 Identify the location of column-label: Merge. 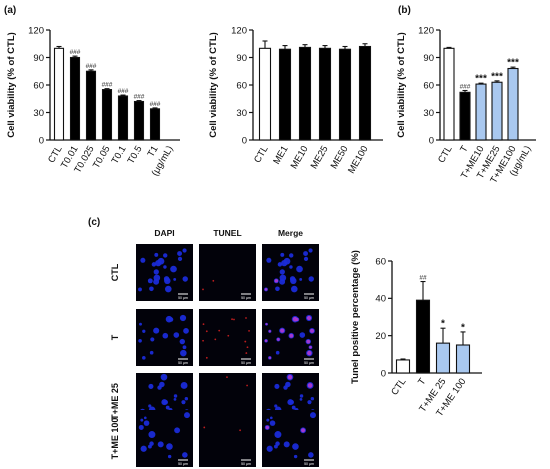
(290, 233).